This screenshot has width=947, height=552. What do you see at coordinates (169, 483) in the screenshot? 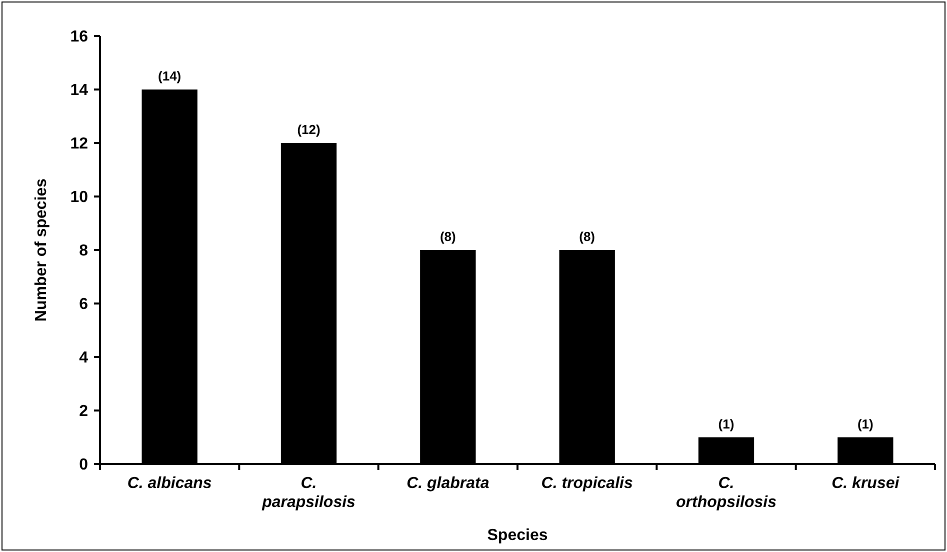
I see `x-tick-label: C. albicans` at bounding box center [169, 483].